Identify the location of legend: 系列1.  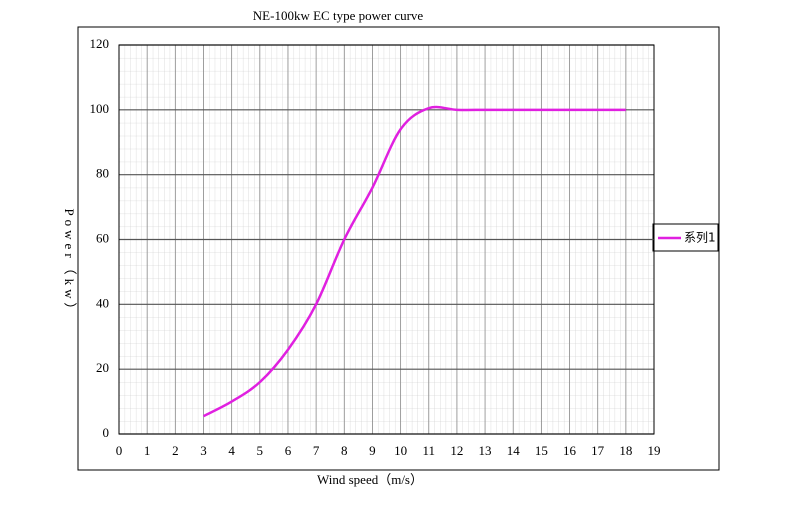
(685, 237).